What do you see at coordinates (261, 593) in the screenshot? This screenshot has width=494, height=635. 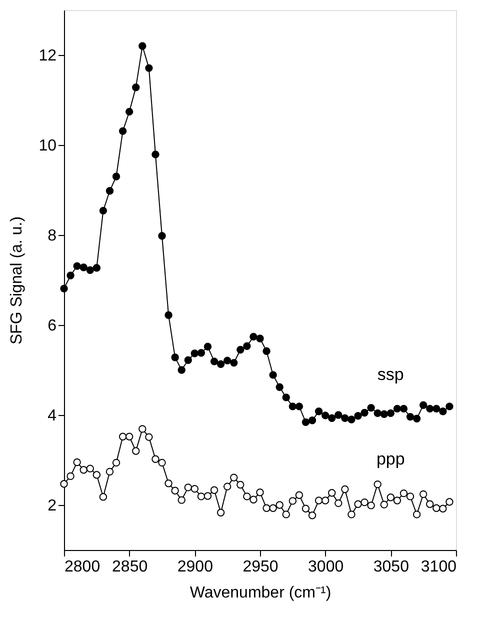 I see `x-axis-title: Wavenumber (cm⁻¹)` at bounding box center [261, 593].